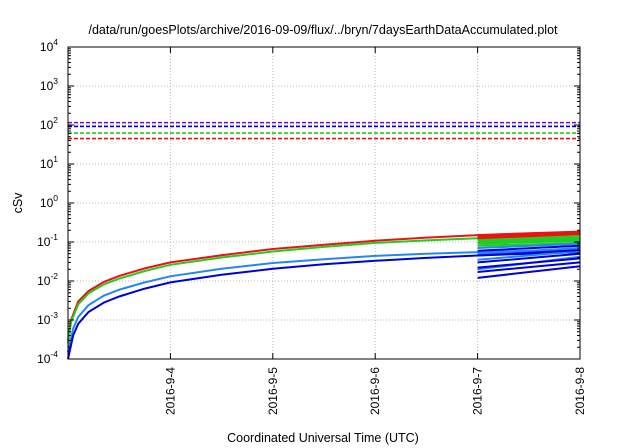  Describe the element at coordinates (49, 45) in the screenshot. I see `y-tick-label: 10⁴` at that location.